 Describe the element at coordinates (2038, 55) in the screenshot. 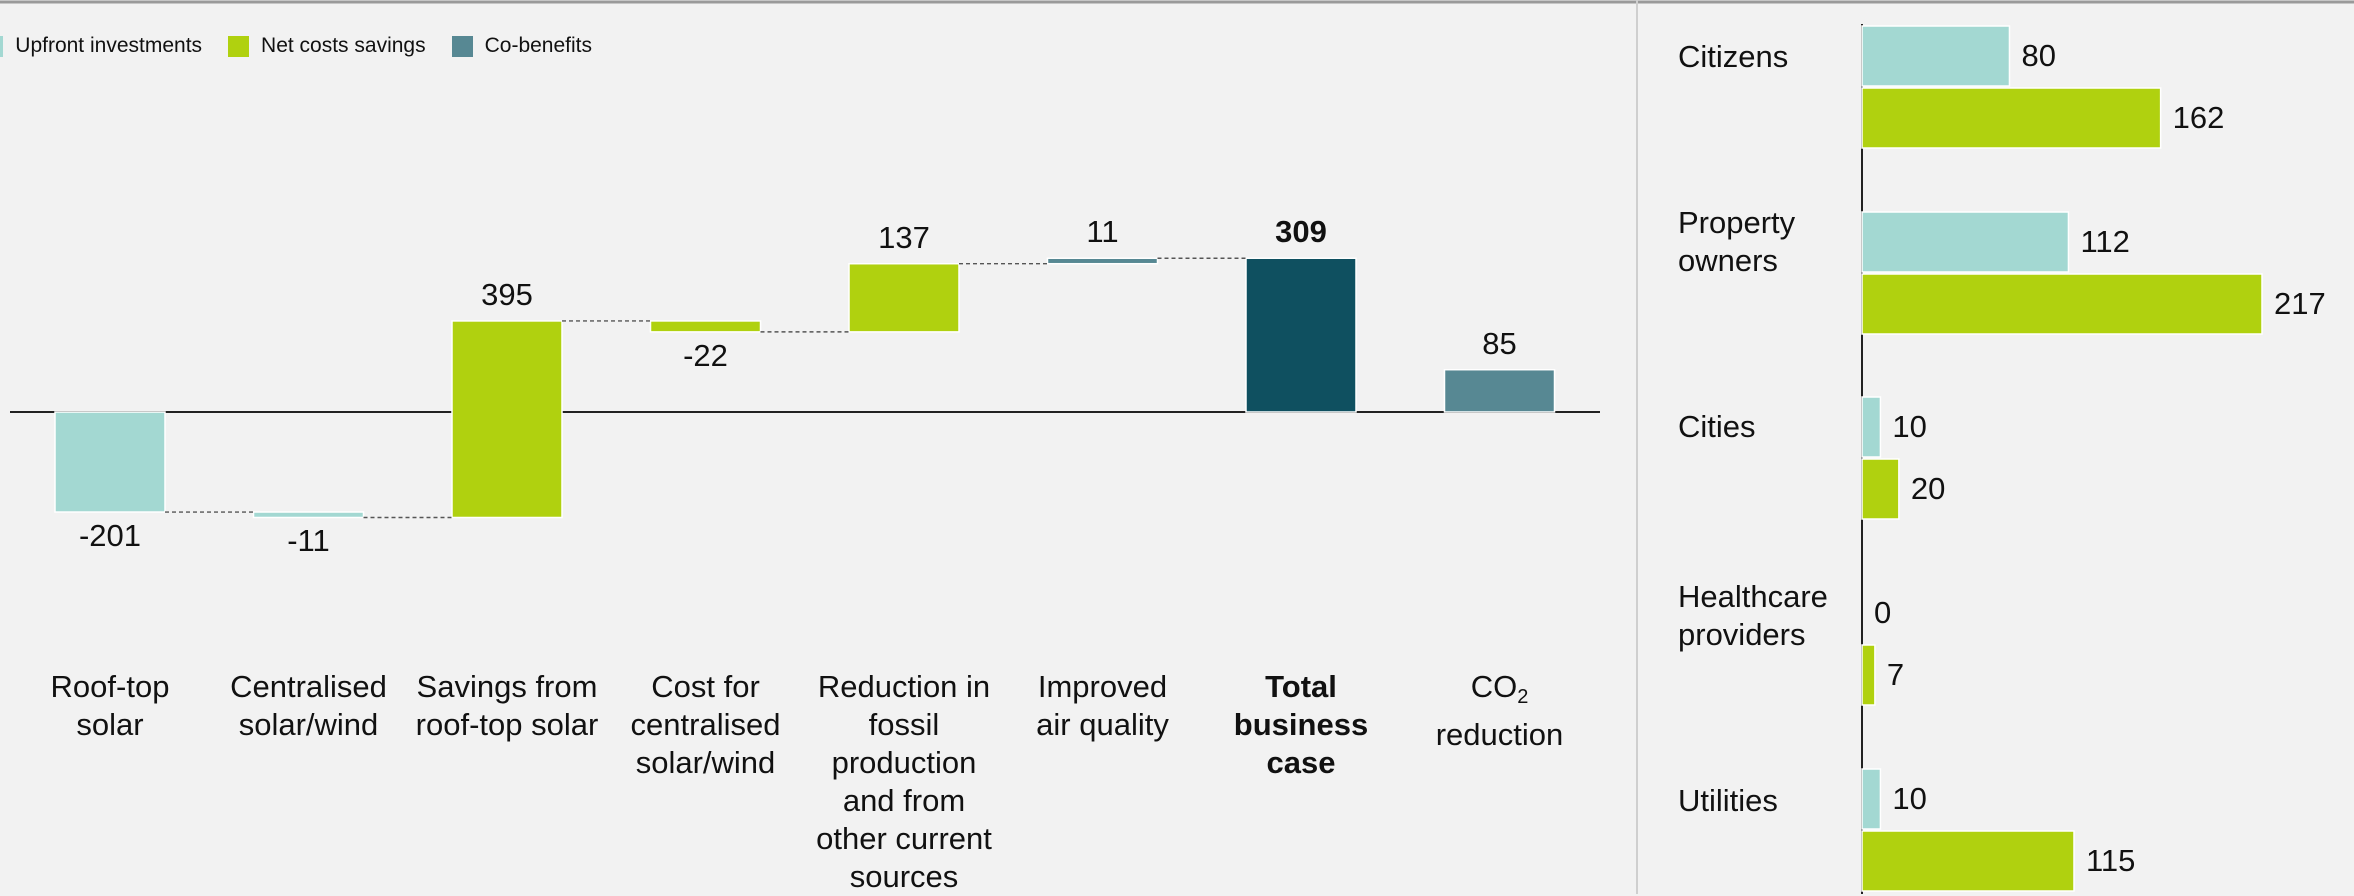

I see `hbar-value-label: 80` at that location.